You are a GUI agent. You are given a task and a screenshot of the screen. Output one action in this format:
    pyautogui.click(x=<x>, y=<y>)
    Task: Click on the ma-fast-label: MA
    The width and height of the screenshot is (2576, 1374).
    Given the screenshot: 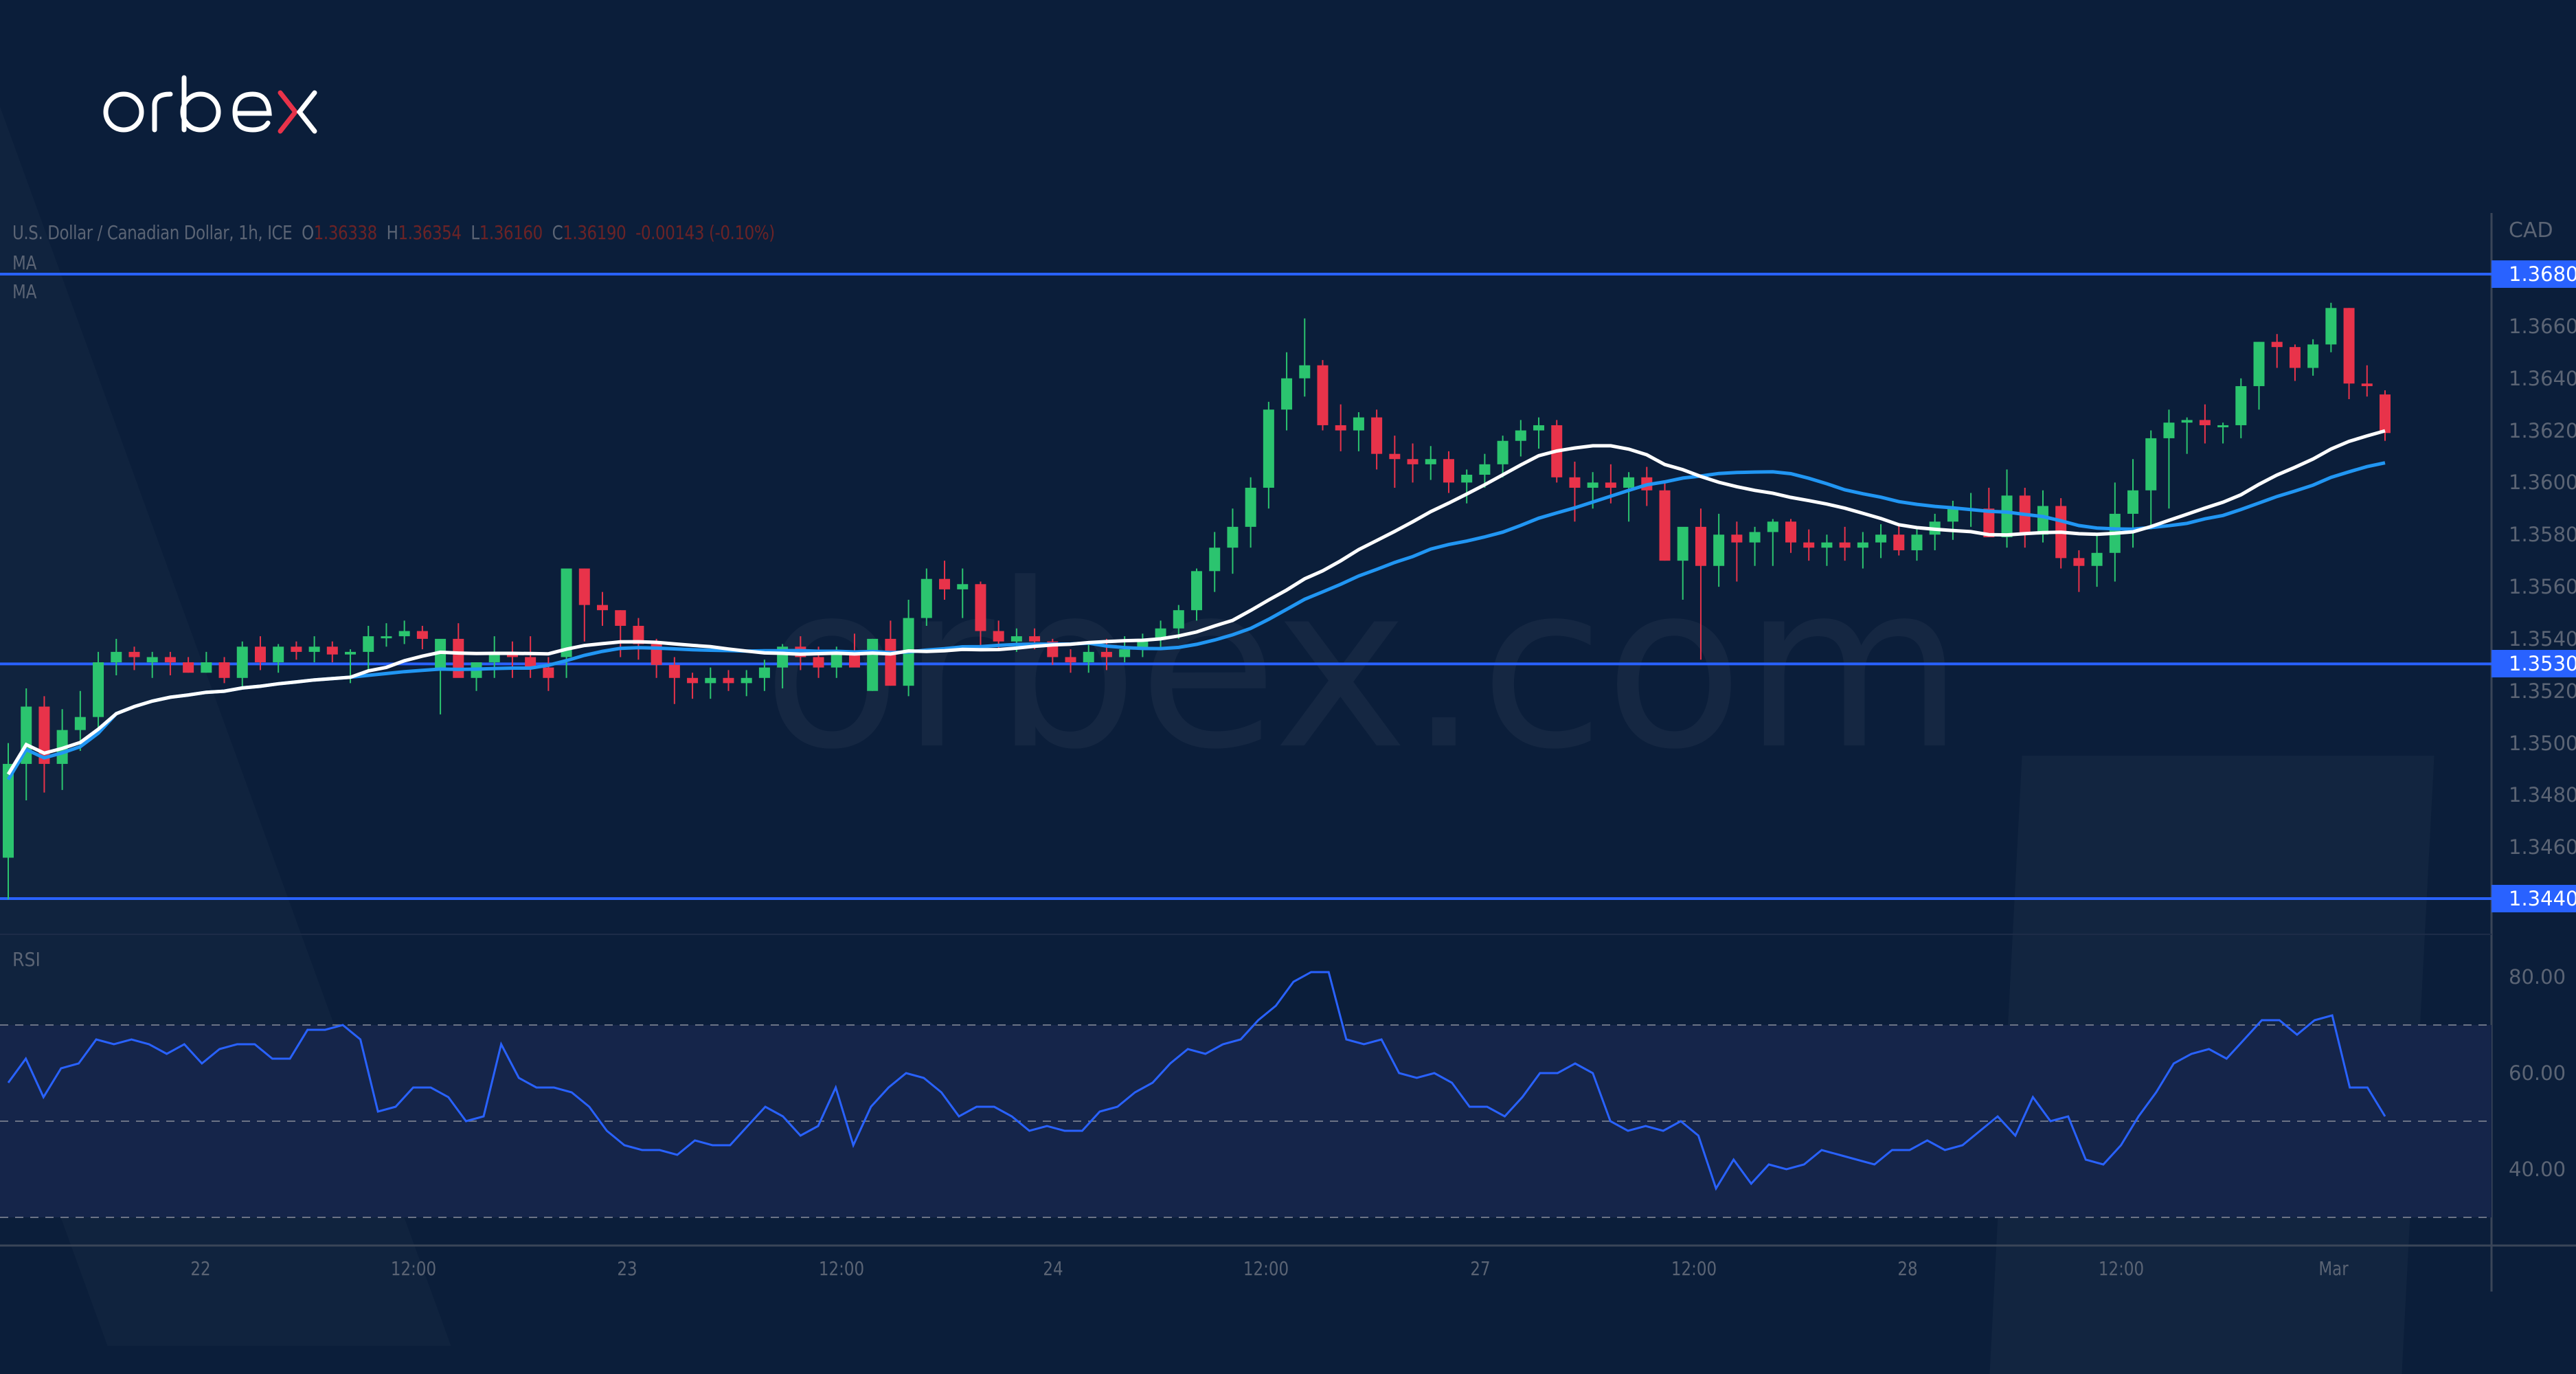 What is the action you would take?
    pyautogui.click(x=24, y=262)
    